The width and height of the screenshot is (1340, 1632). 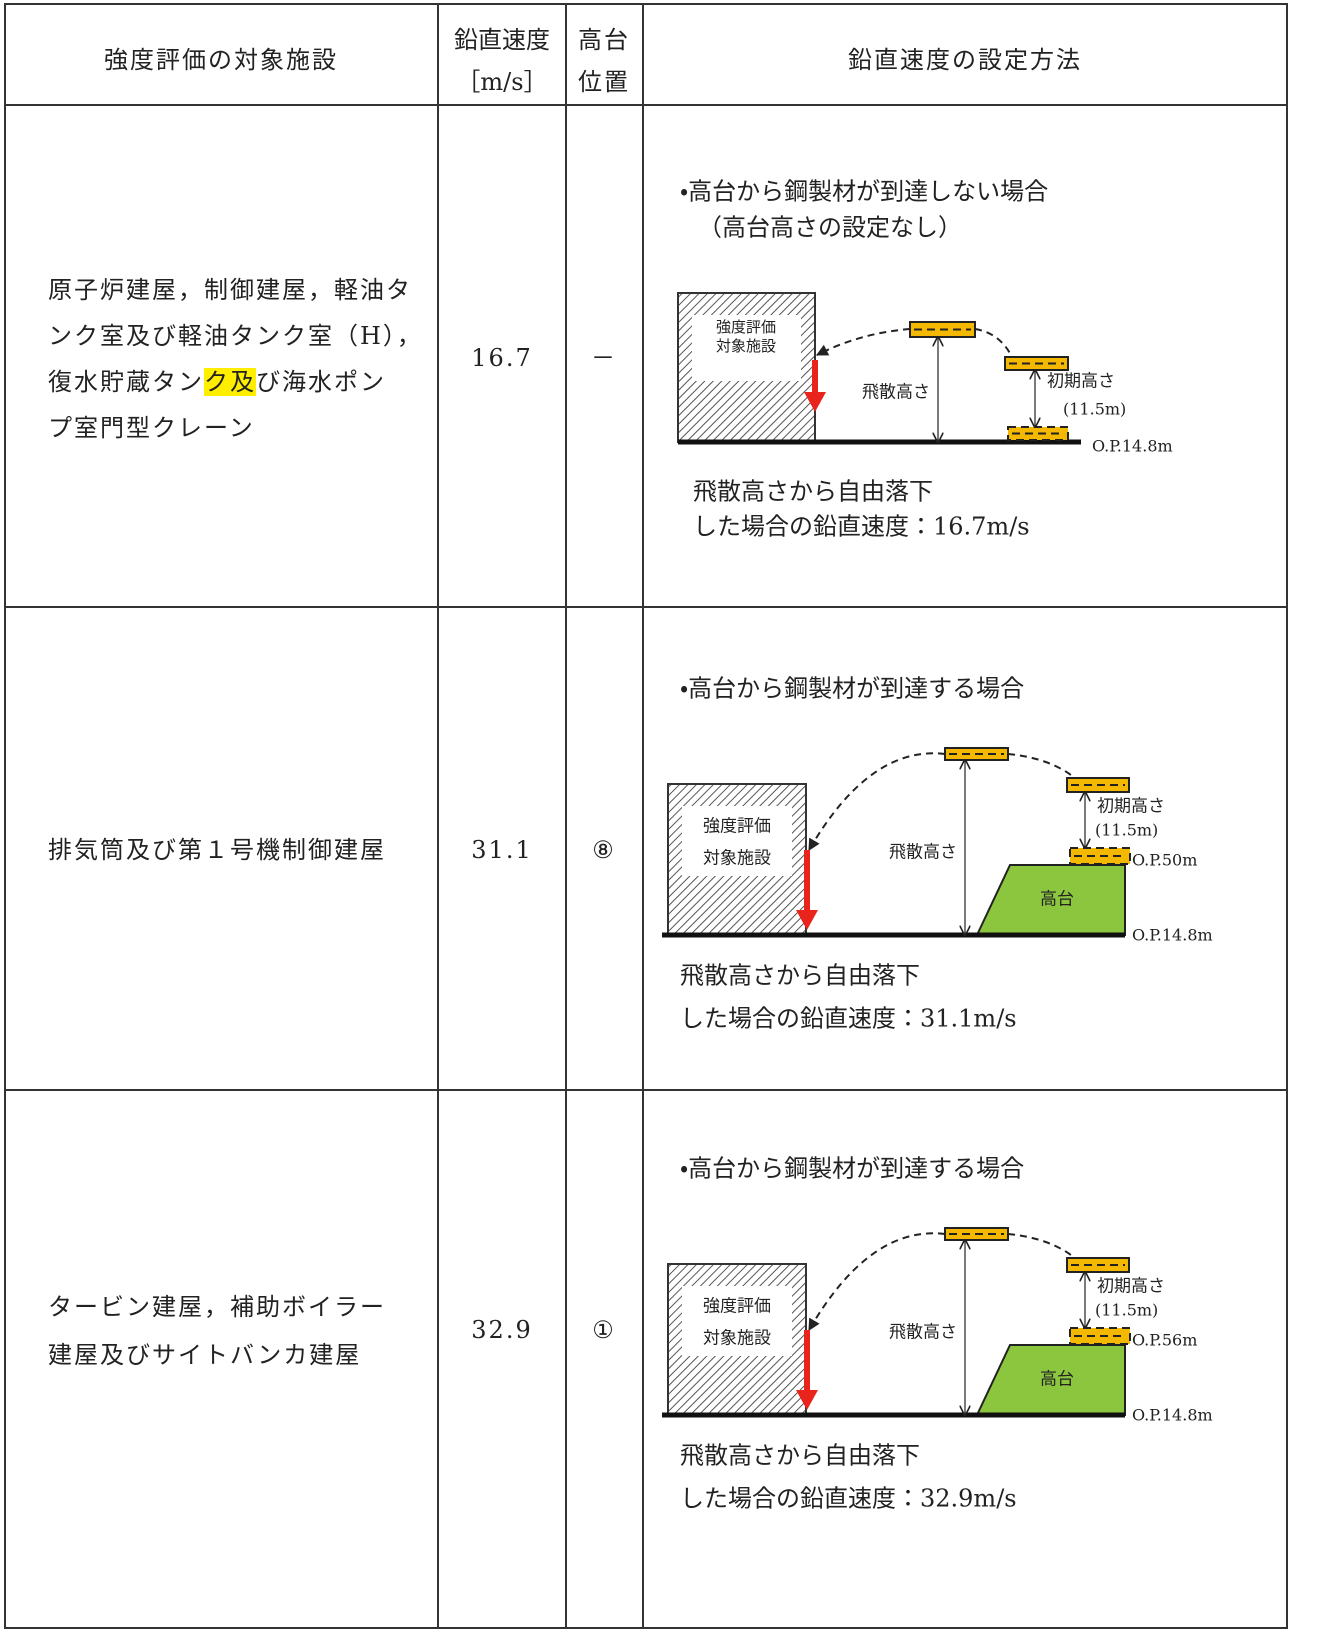 I want to click on diagram-text: O.P.56m, so click(x=1164, y=1340).